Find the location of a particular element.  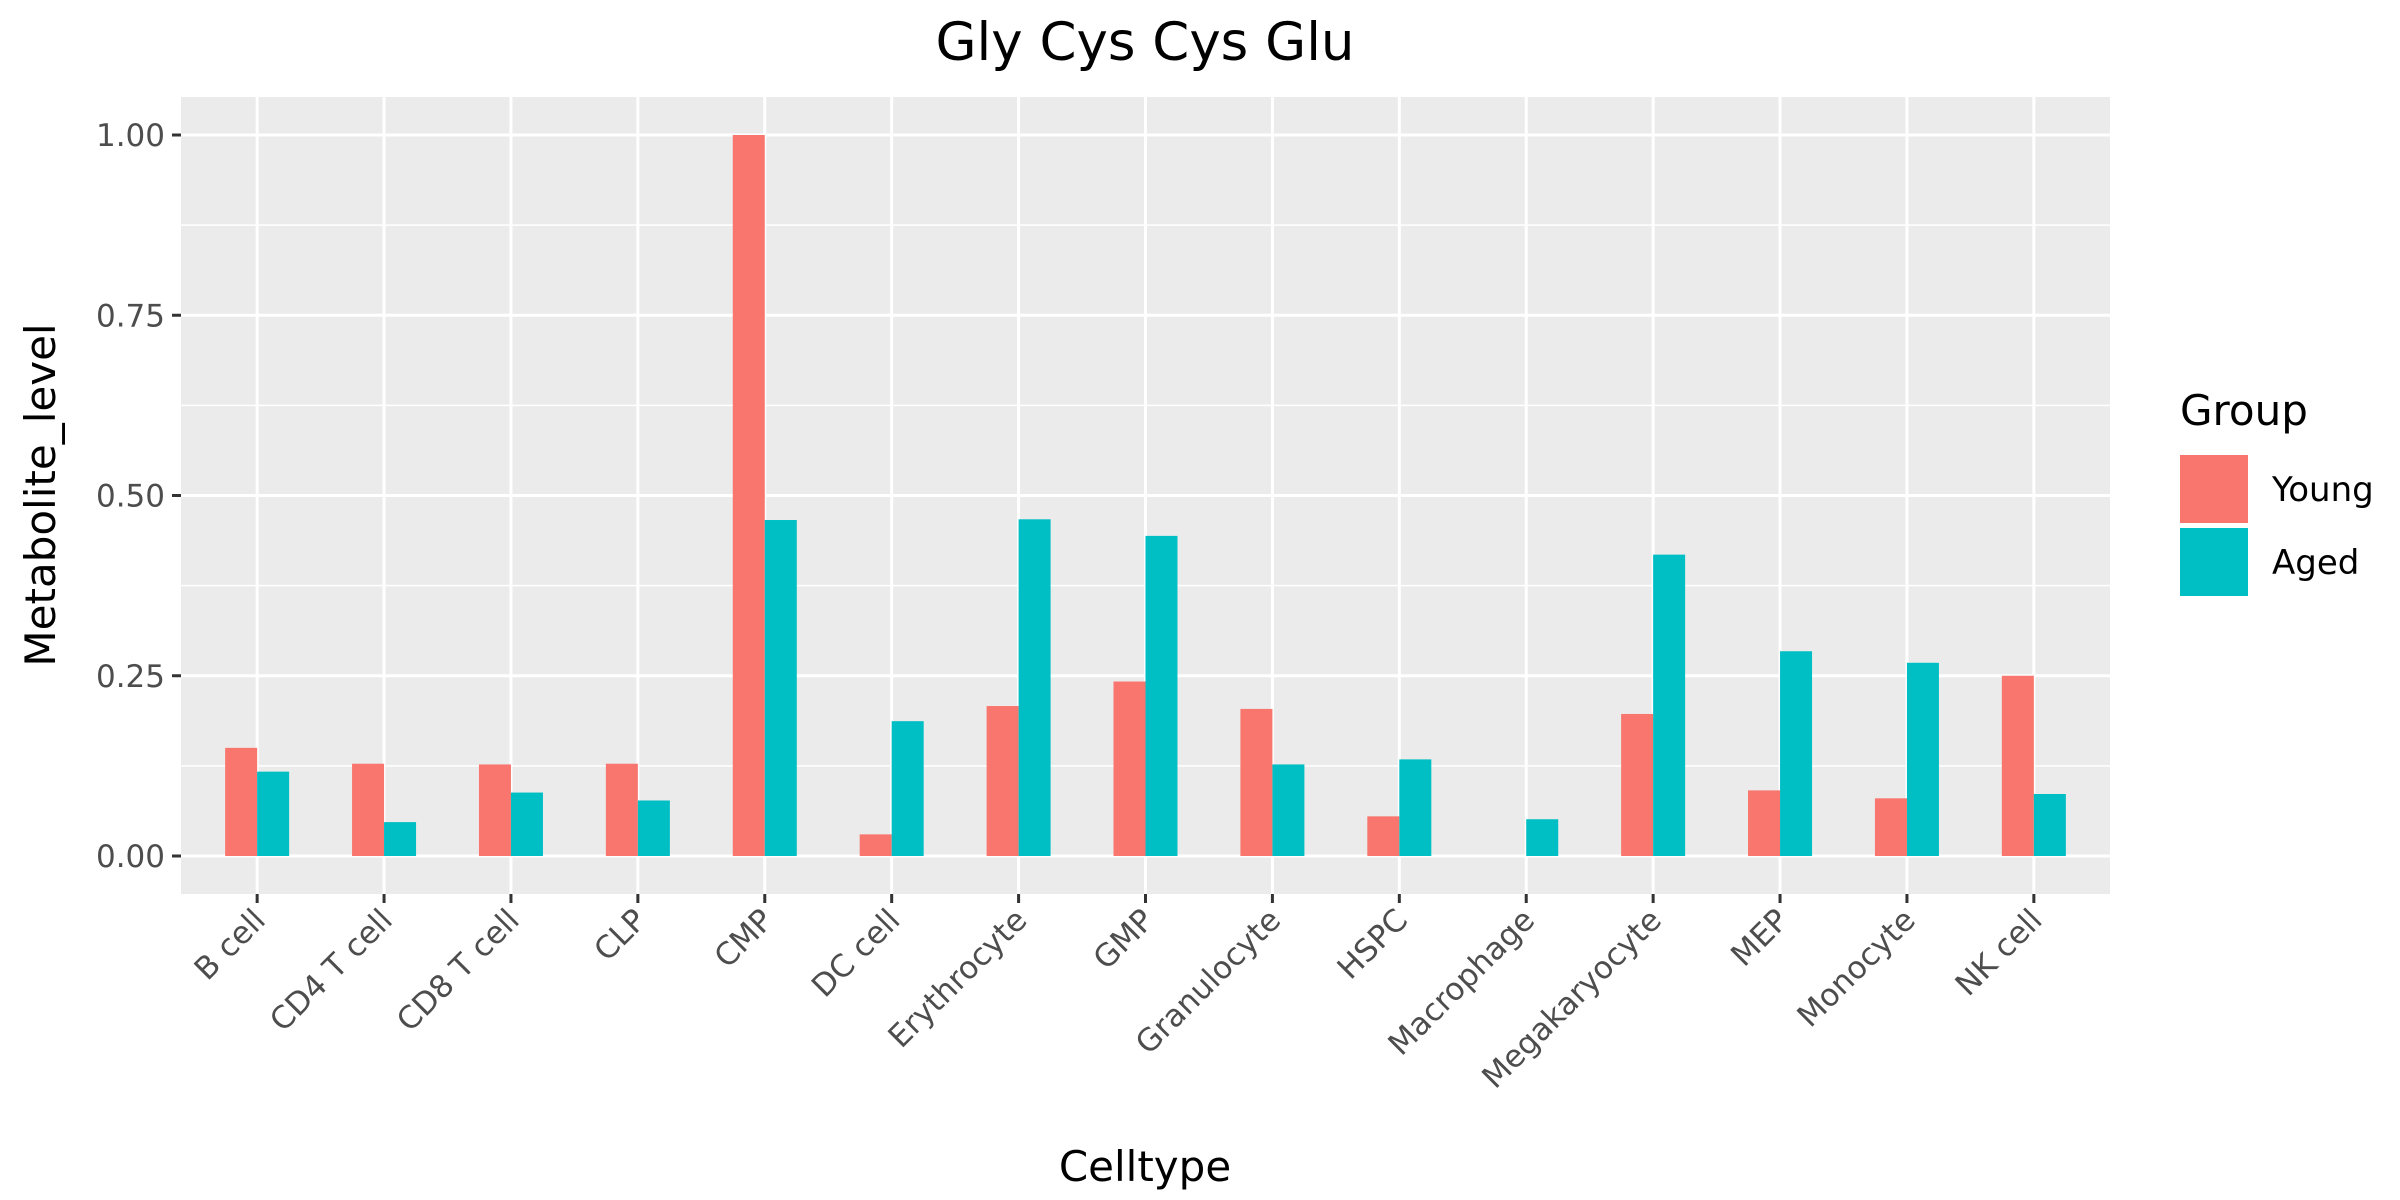

bar-aged-erythrocyte is located at coordinates (1034, 687).